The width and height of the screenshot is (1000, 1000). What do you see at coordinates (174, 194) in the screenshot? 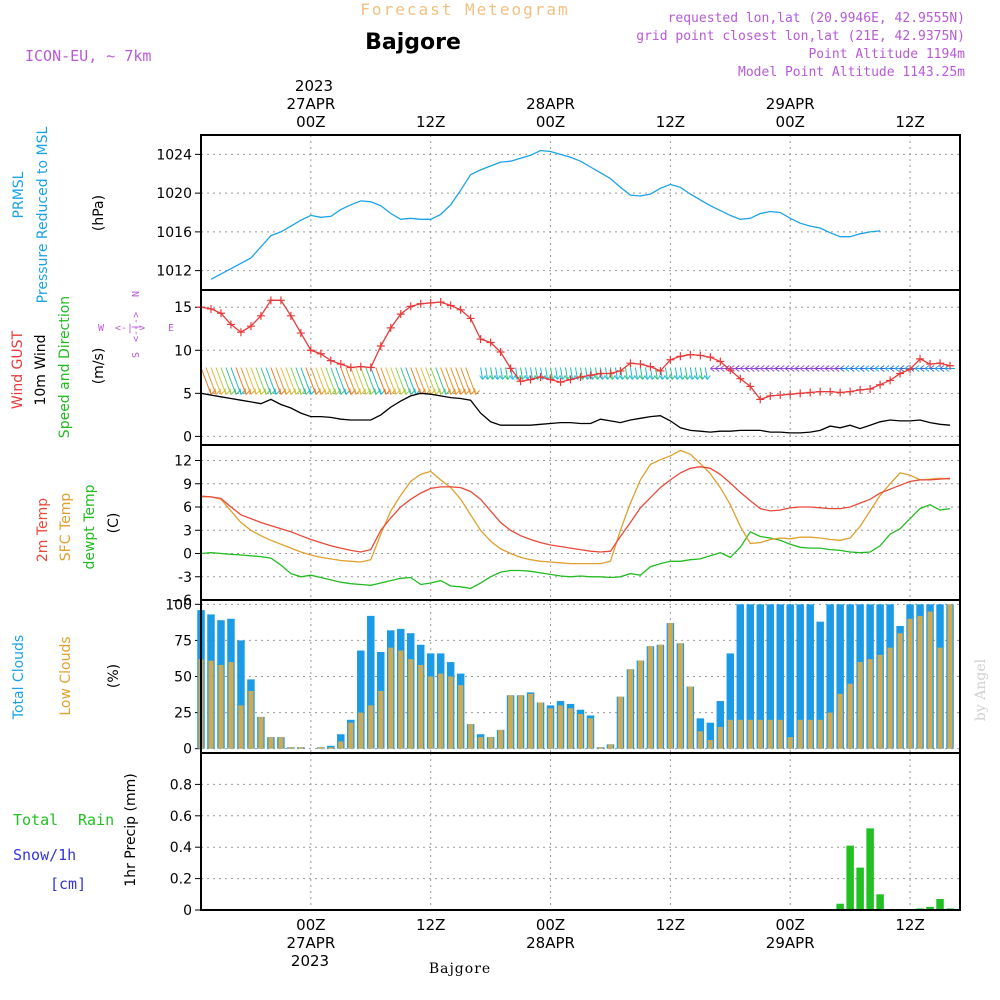
I see `pressure-ytick-label: 1020` at bounding box center [174, 194].